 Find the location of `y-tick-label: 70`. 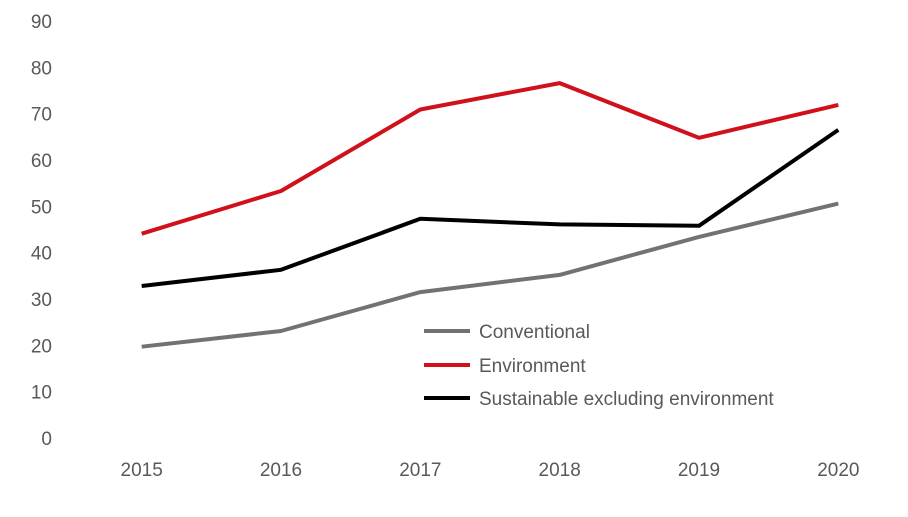

y-tick-label: 70 is located at coordinates (41, 115).